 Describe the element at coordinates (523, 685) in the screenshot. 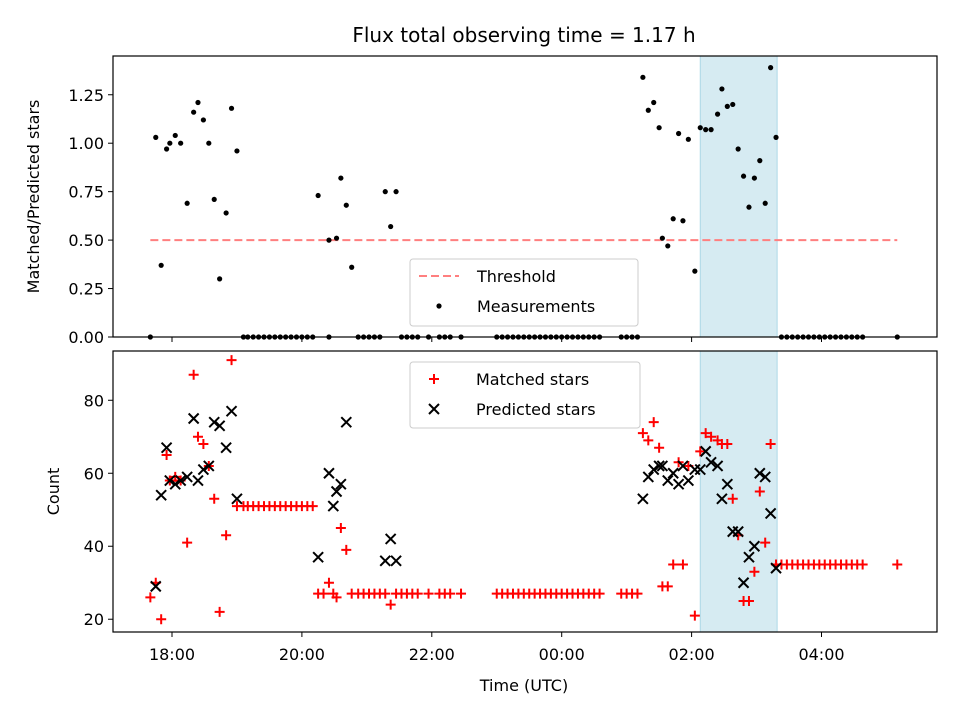

I see `x-axis-label: Time (UTC)` at that location.